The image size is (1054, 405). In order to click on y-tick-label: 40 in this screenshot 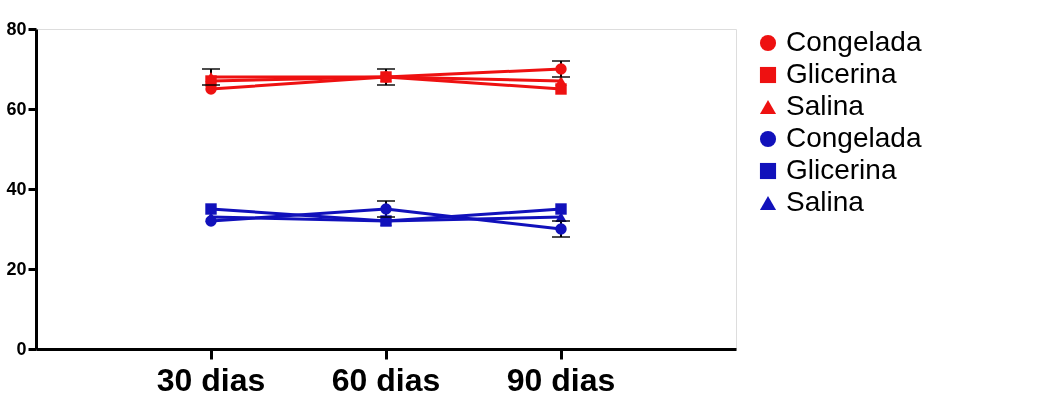, I will do `click(16, 188)`.